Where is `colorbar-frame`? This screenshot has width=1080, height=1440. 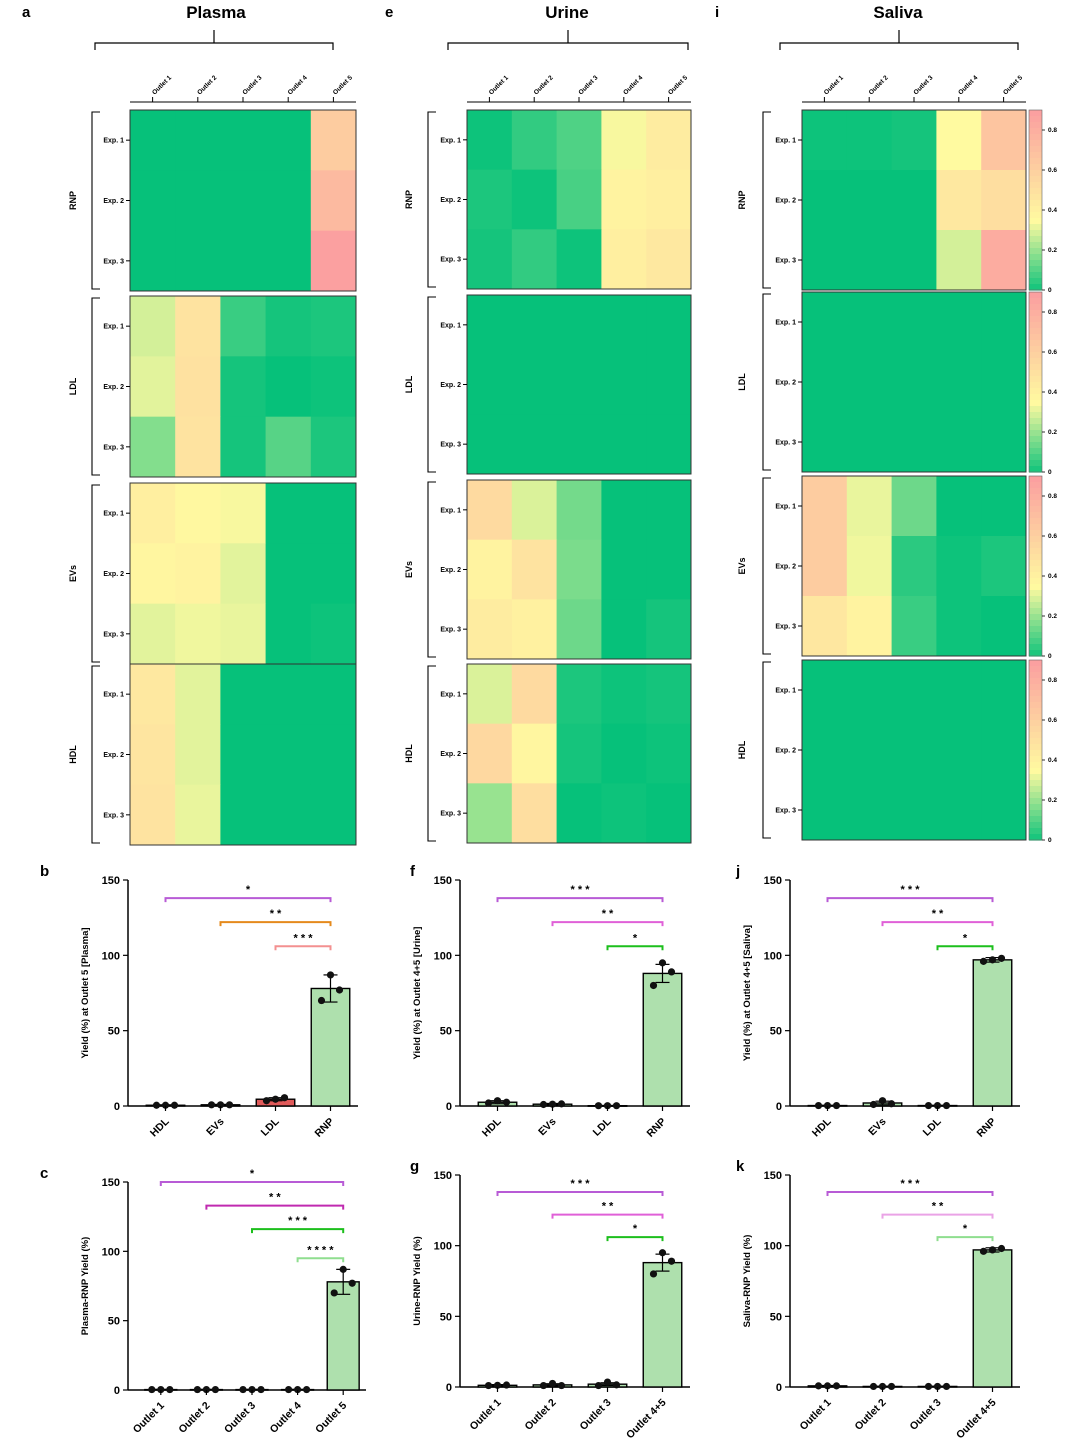
colorbar-frame is located at coordinates (1035, 750).